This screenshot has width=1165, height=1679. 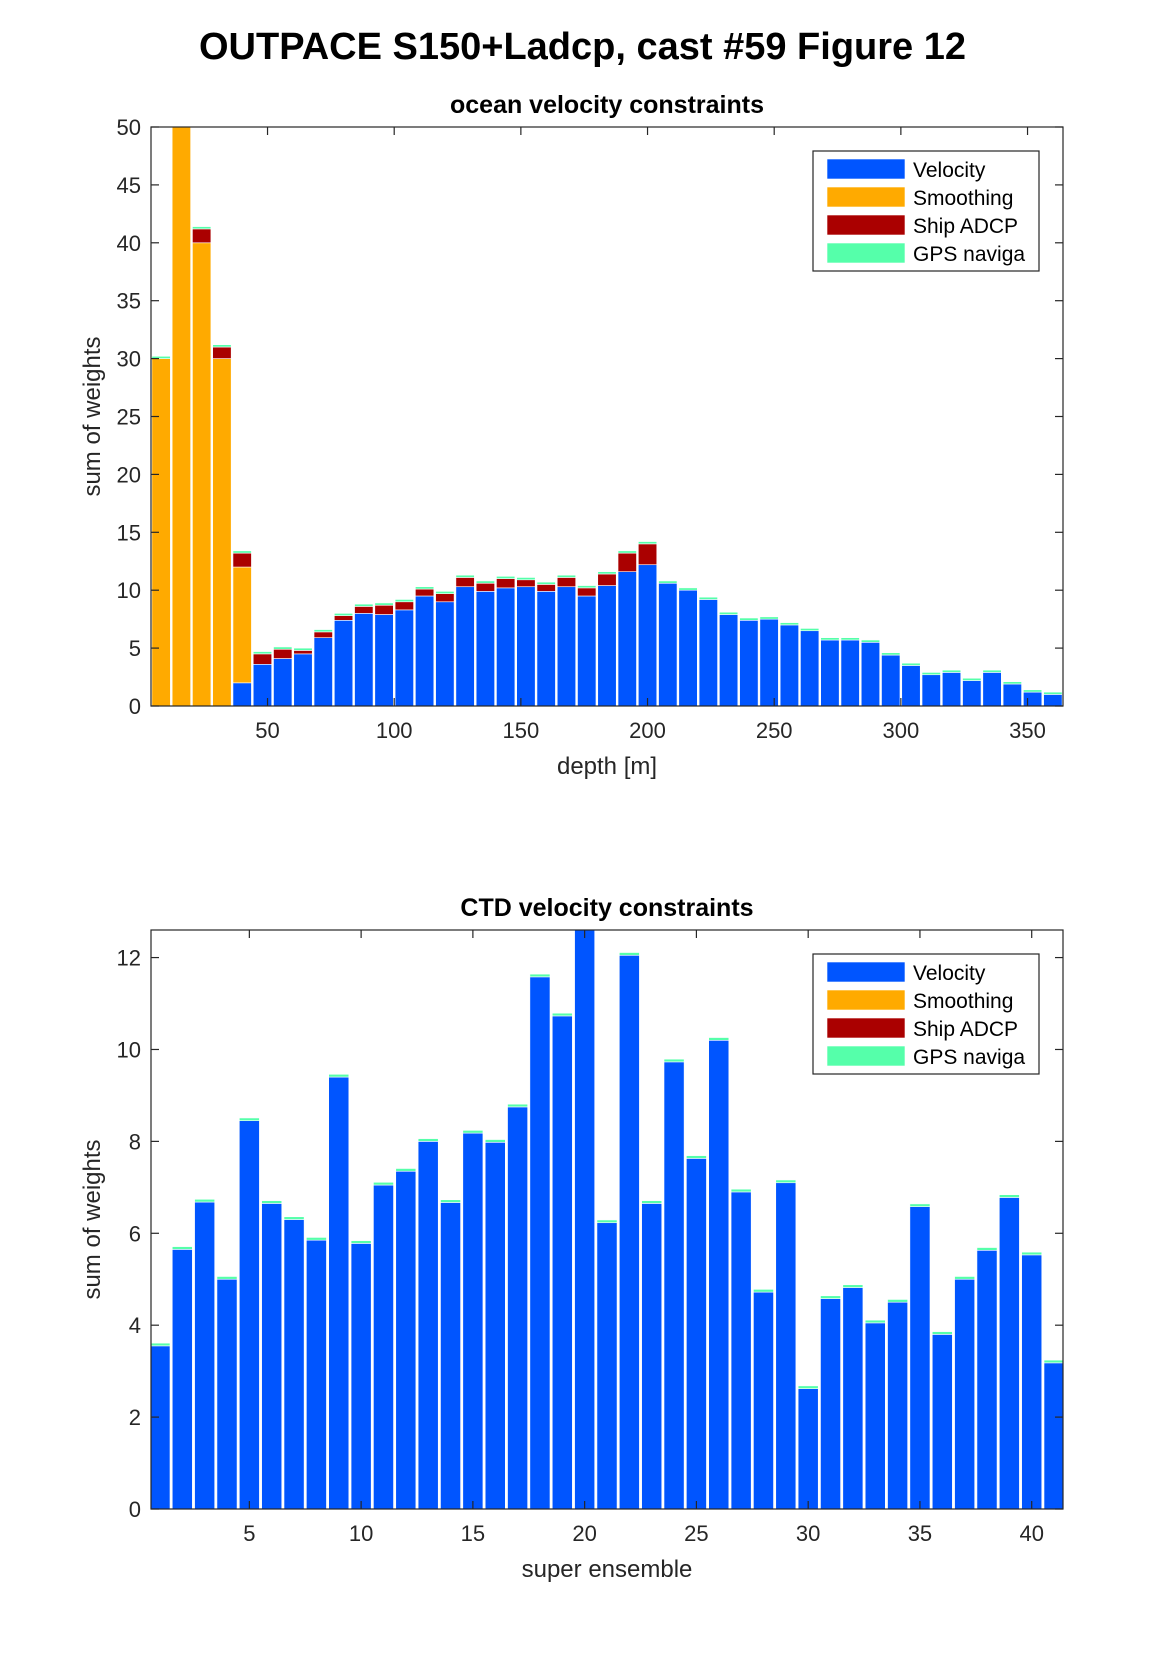 I want to click on top-xtick-label: 350, so click(x=1027, y=730).